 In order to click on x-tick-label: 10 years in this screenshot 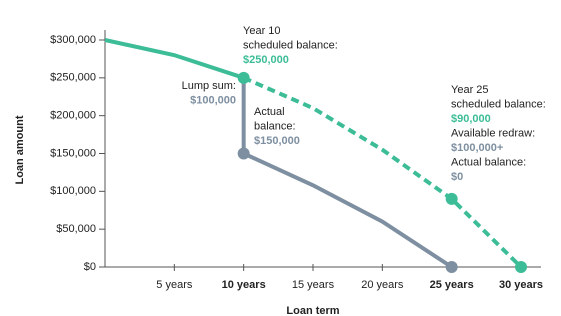, I will do `click(244, 285)`.